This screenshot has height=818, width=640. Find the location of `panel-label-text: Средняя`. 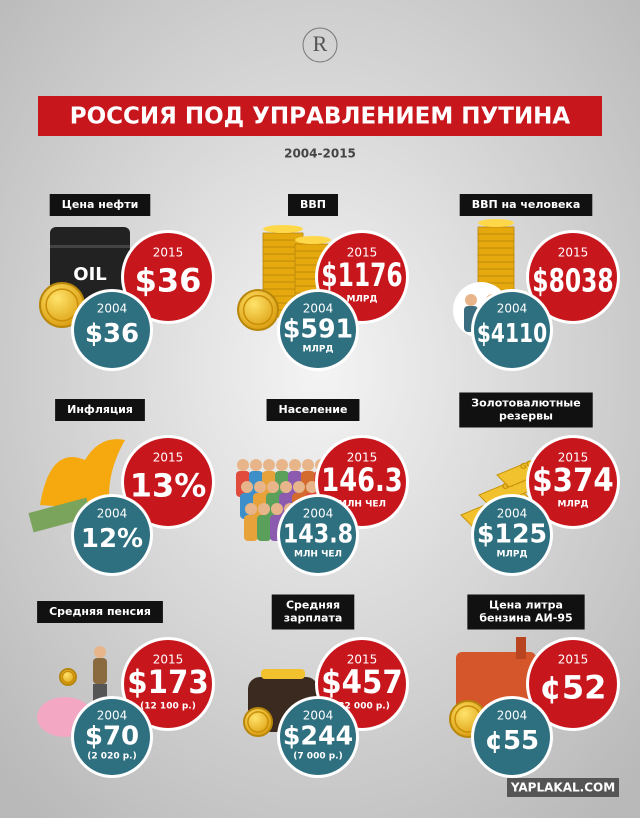

panel-label-text: Средняя is located at coordinates (313, 605).